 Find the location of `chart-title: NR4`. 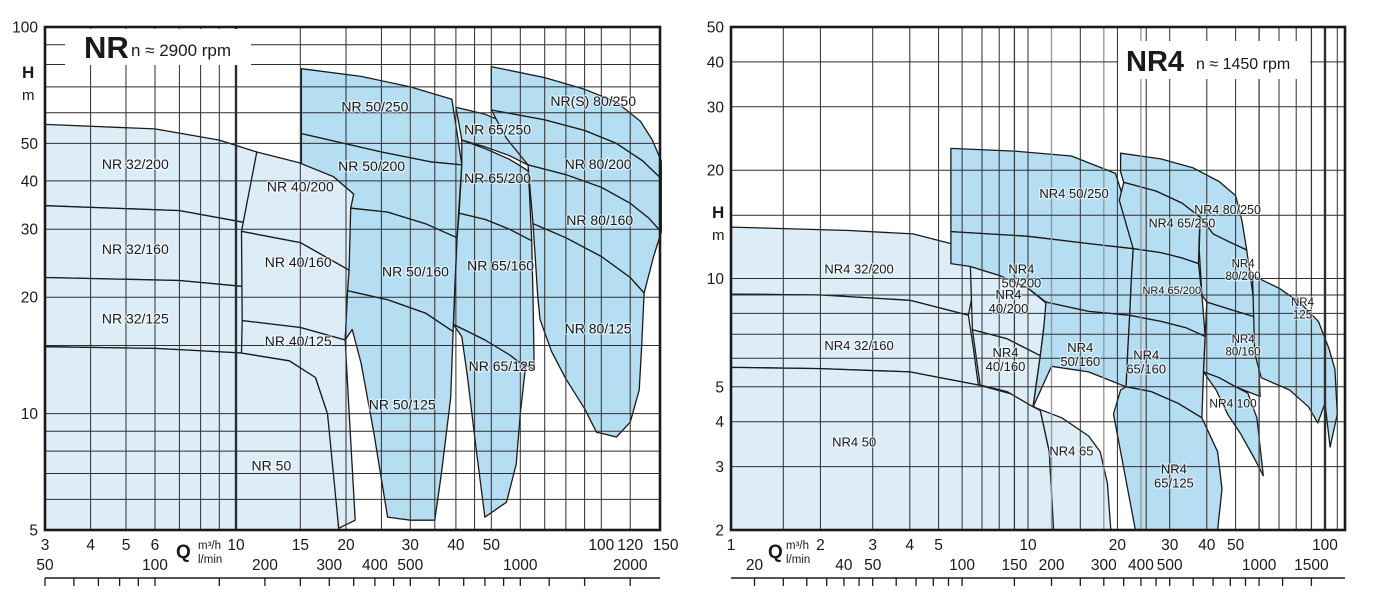

chart-title: NR4 is located at coordinates (1155, 62).